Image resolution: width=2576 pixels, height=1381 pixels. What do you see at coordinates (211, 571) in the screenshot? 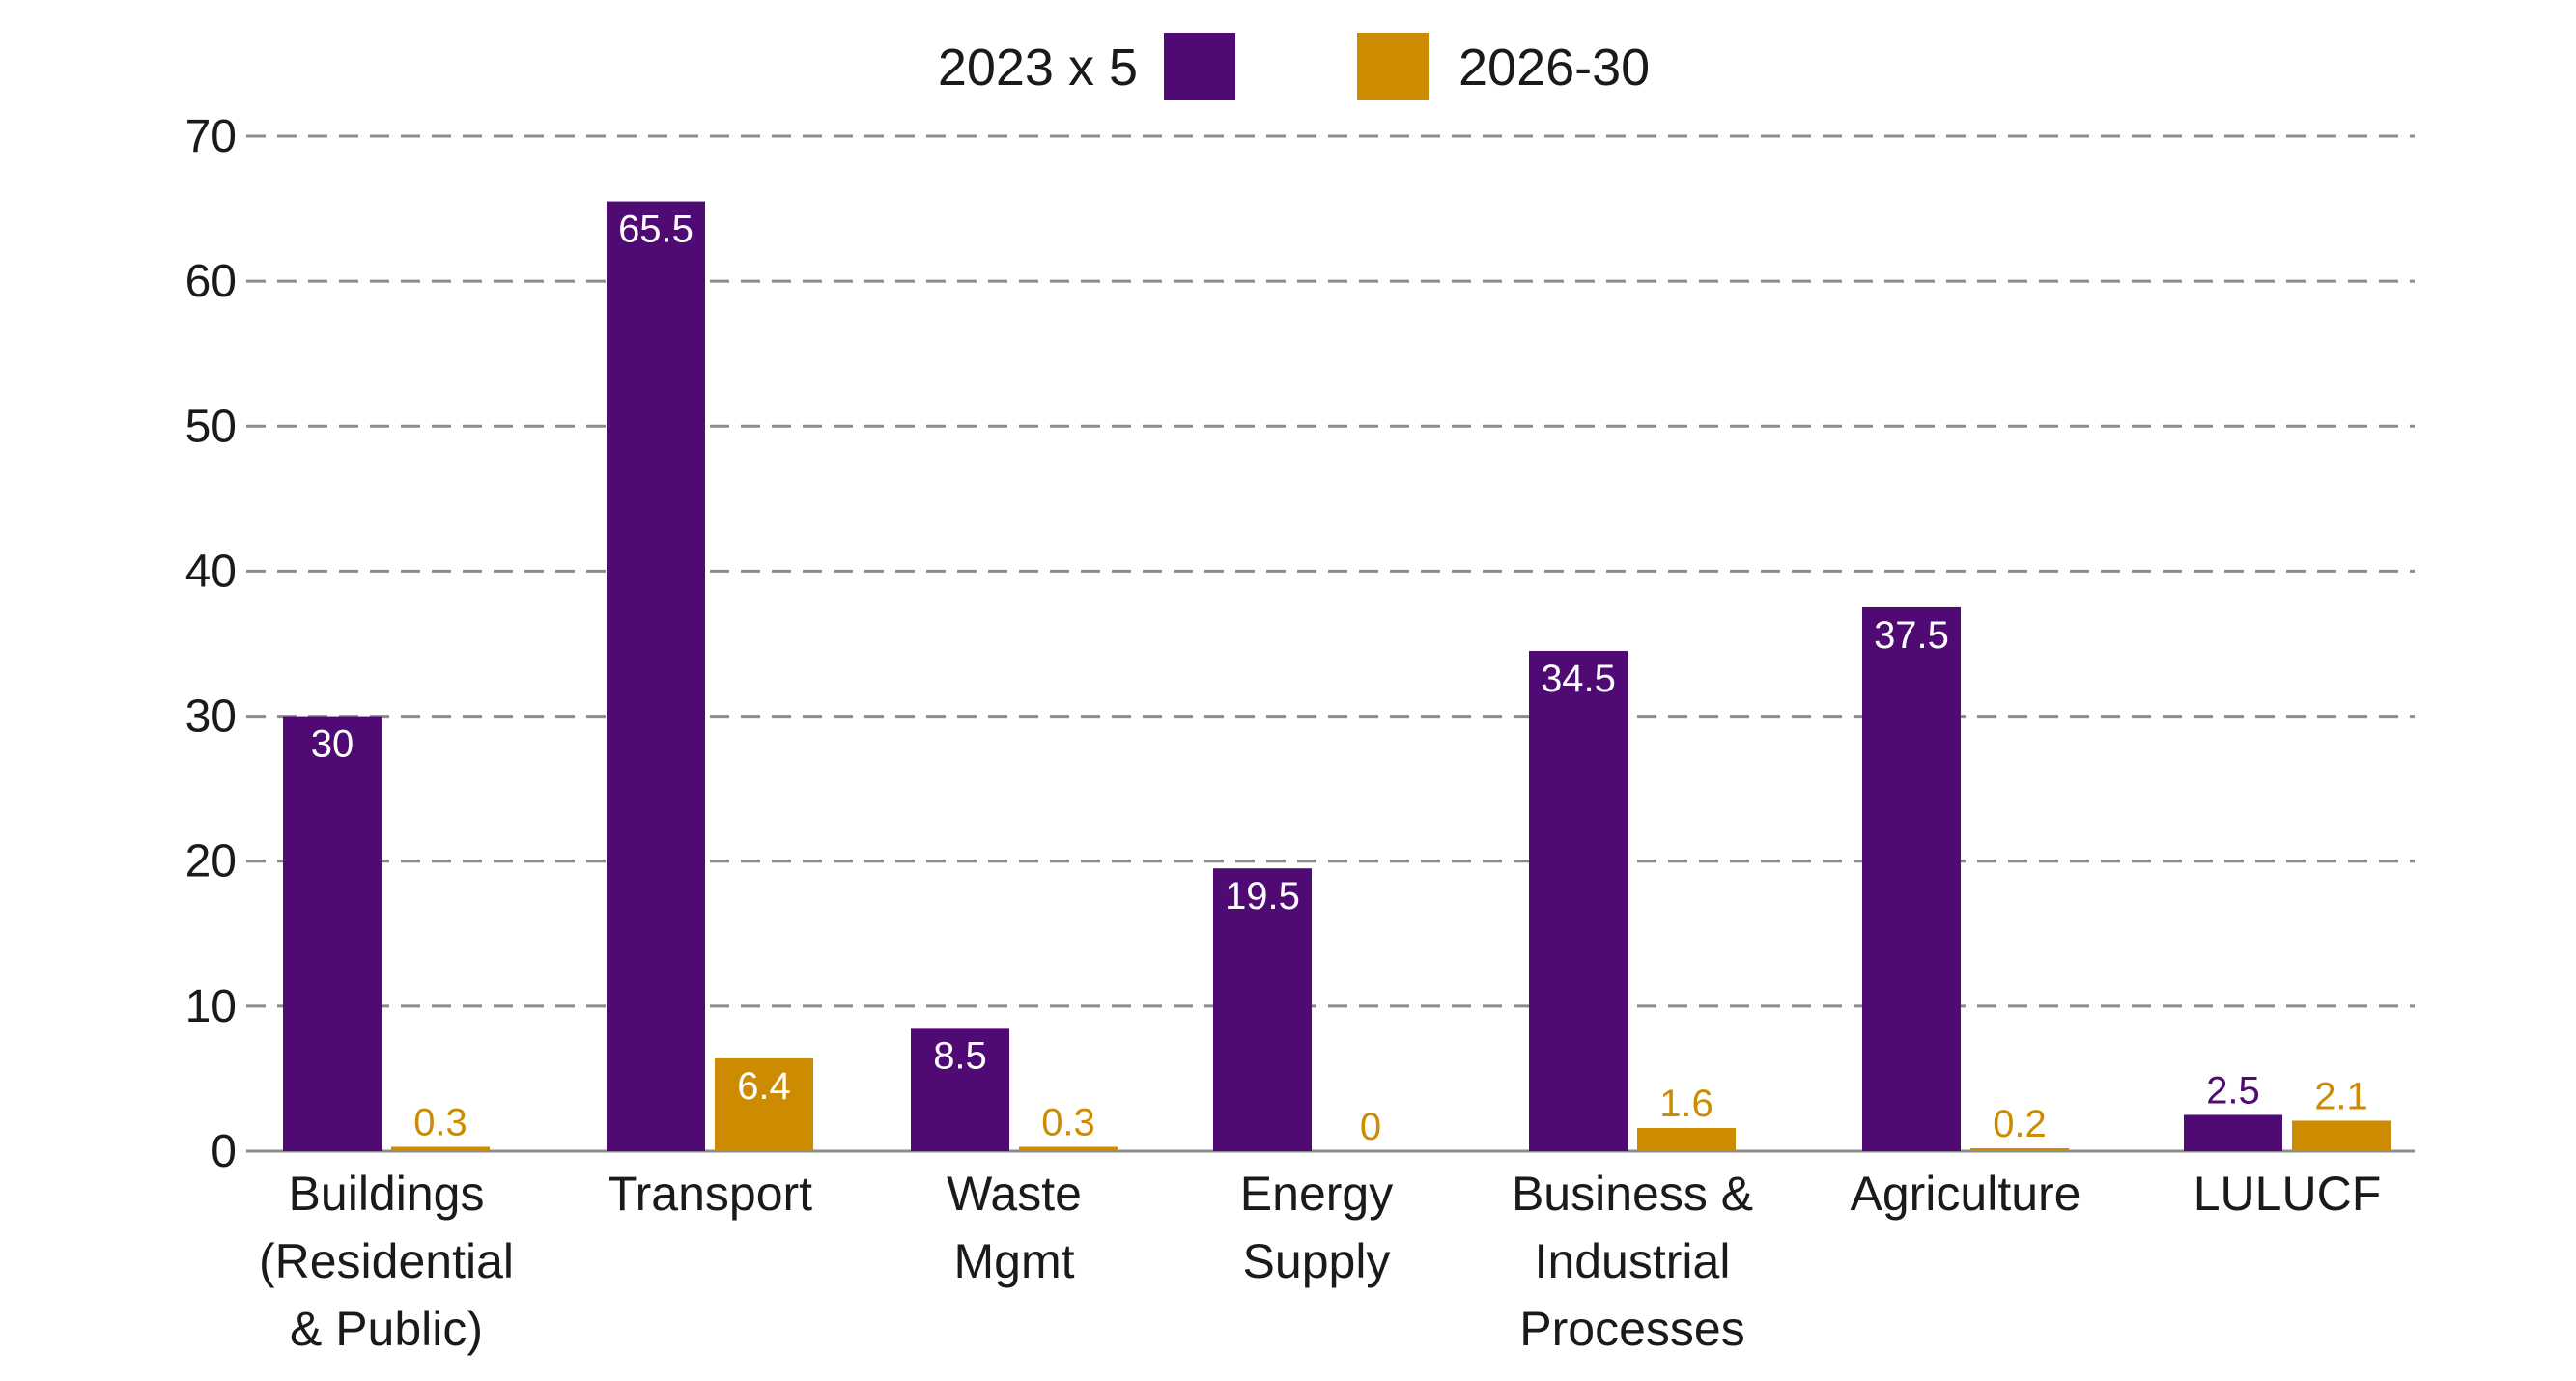
I see `y-tick-label: 40` at bounding box center [211, 571].